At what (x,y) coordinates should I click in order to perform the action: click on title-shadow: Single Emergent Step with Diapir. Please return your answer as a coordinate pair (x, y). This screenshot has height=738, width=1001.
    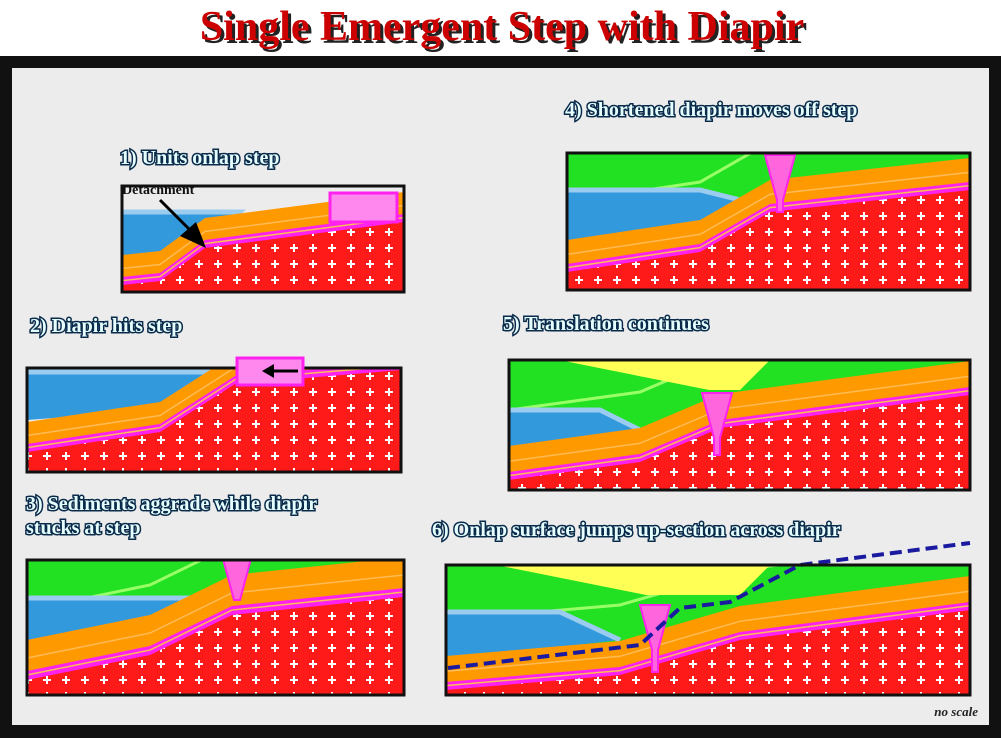
    Looking at the image, I should click on (505, 30).